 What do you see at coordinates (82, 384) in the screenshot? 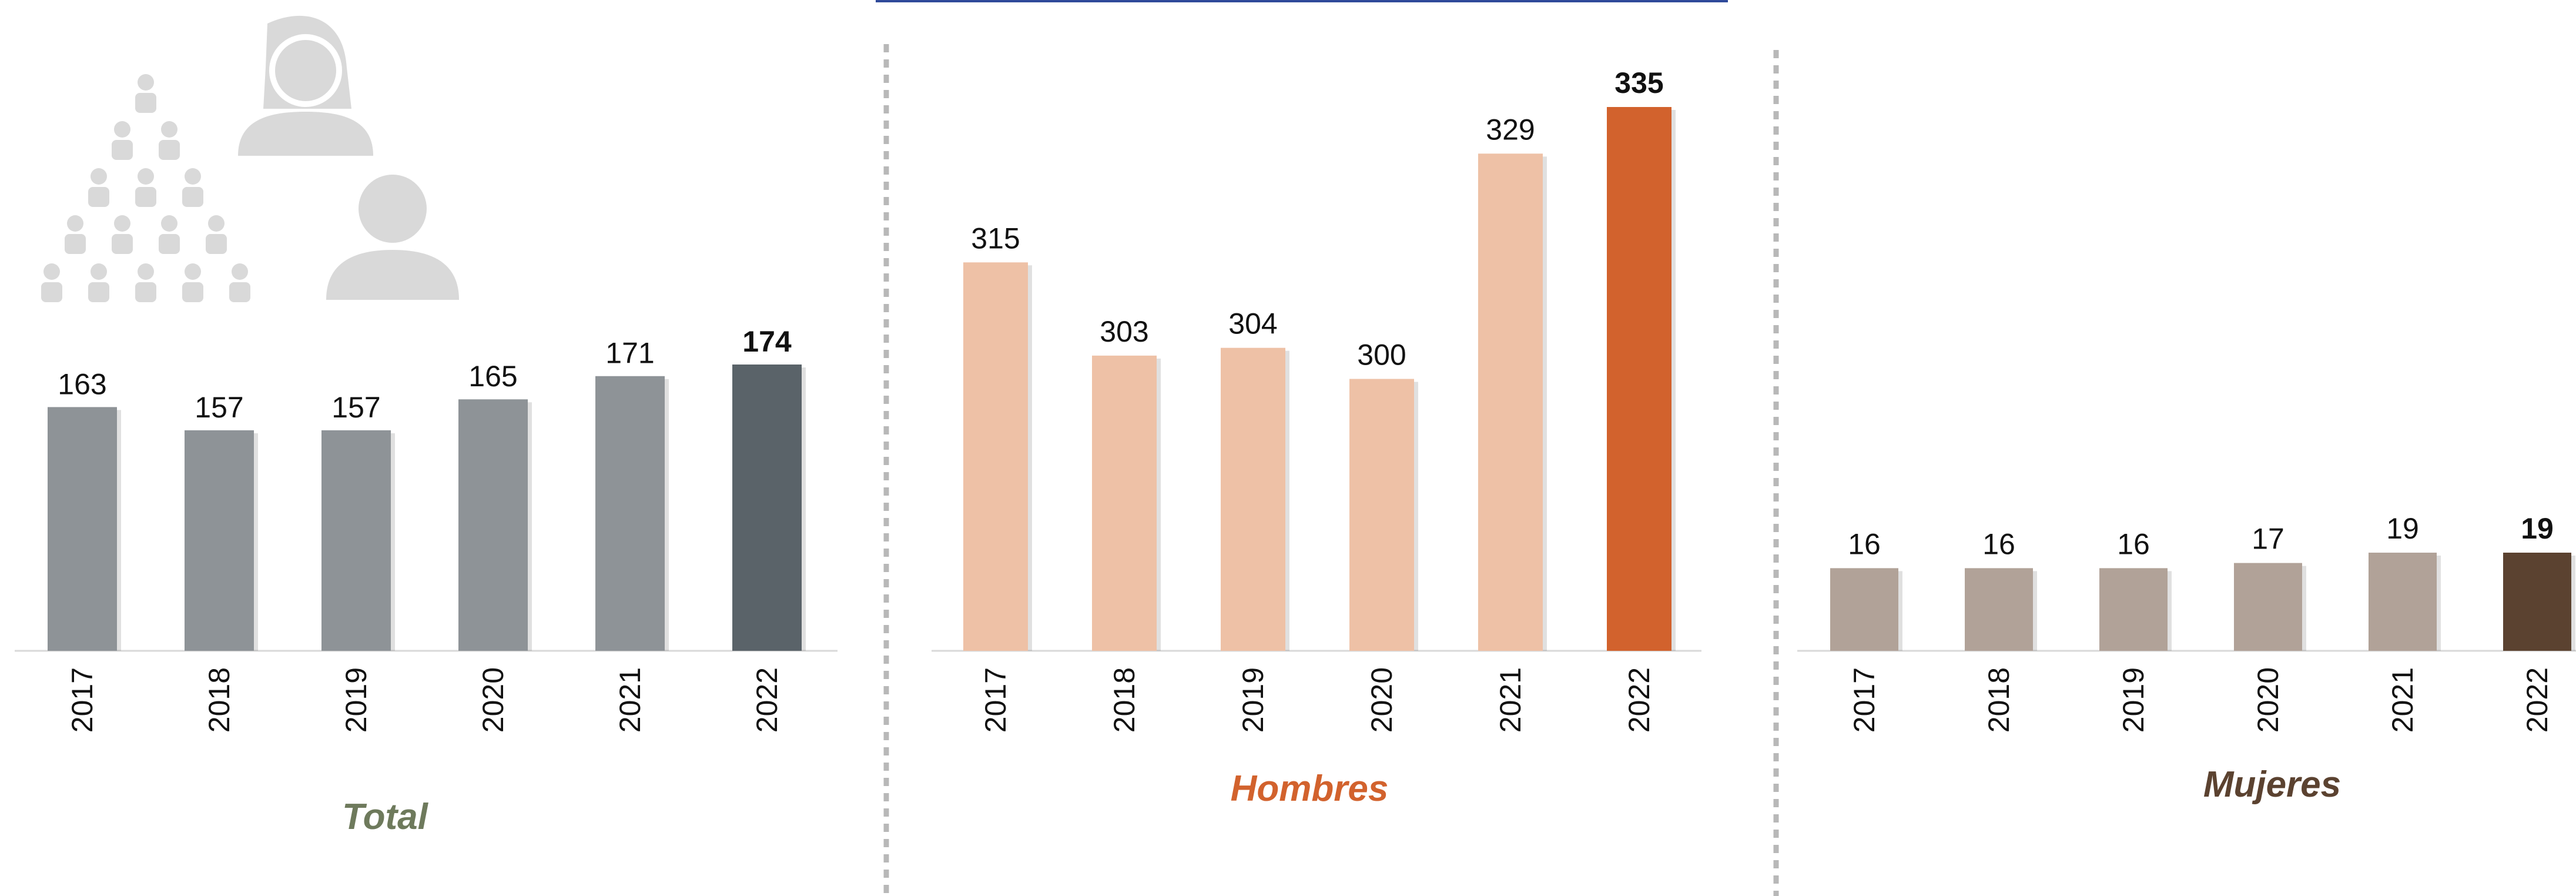
I see `total-value-label-2017: 163` at bounding box center [82, 384].